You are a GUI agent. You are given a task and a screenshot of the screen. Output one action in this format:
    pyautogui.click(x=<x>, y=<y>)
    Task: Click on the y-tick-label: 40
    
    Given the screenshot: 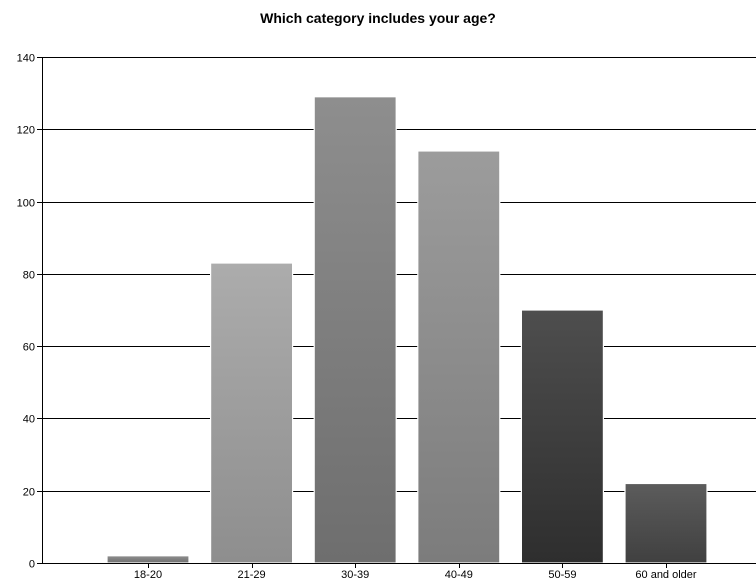 What is the action you would take?
    pyautogui.click(x=29, y=420)
    